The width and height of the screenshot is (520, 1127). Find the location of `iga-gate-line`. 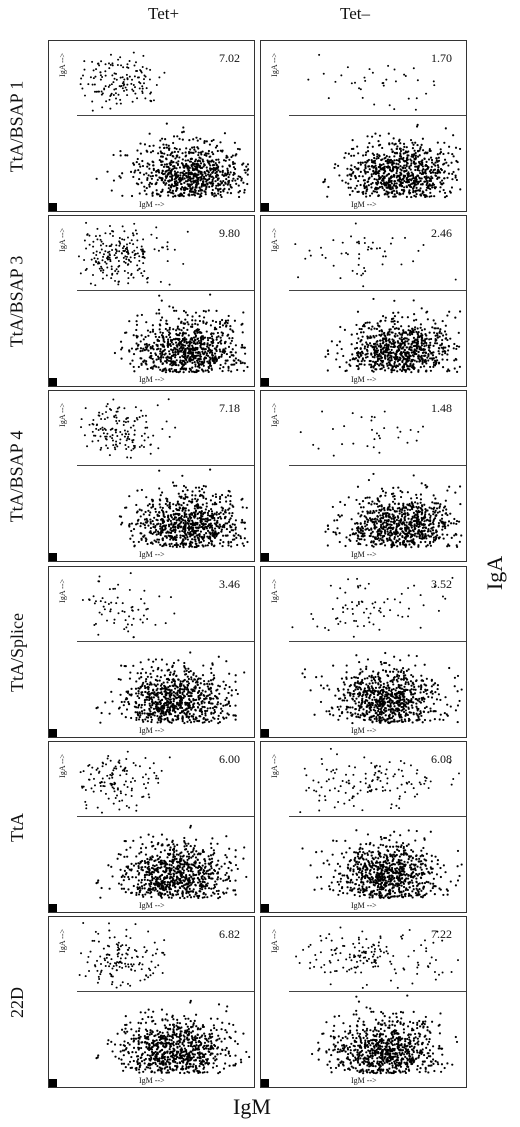

iga-gate-line is located at coordinates (165, 465).